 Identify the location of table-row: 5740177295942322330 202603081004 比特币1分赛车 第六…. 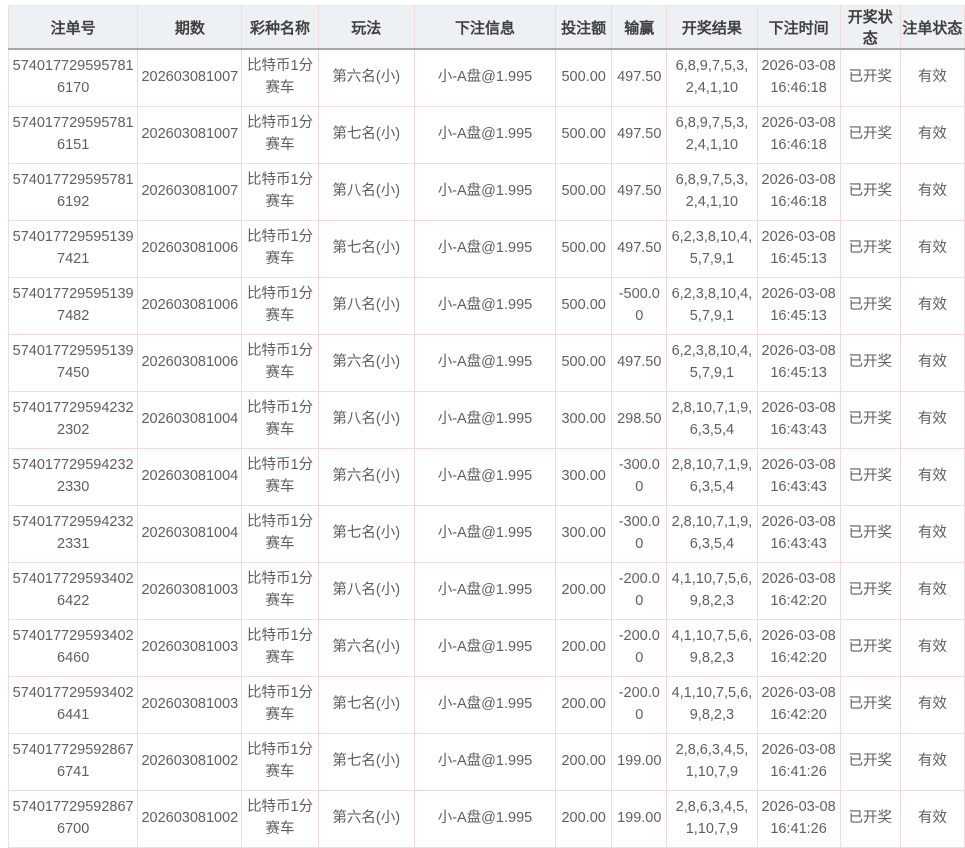
(486, 477).